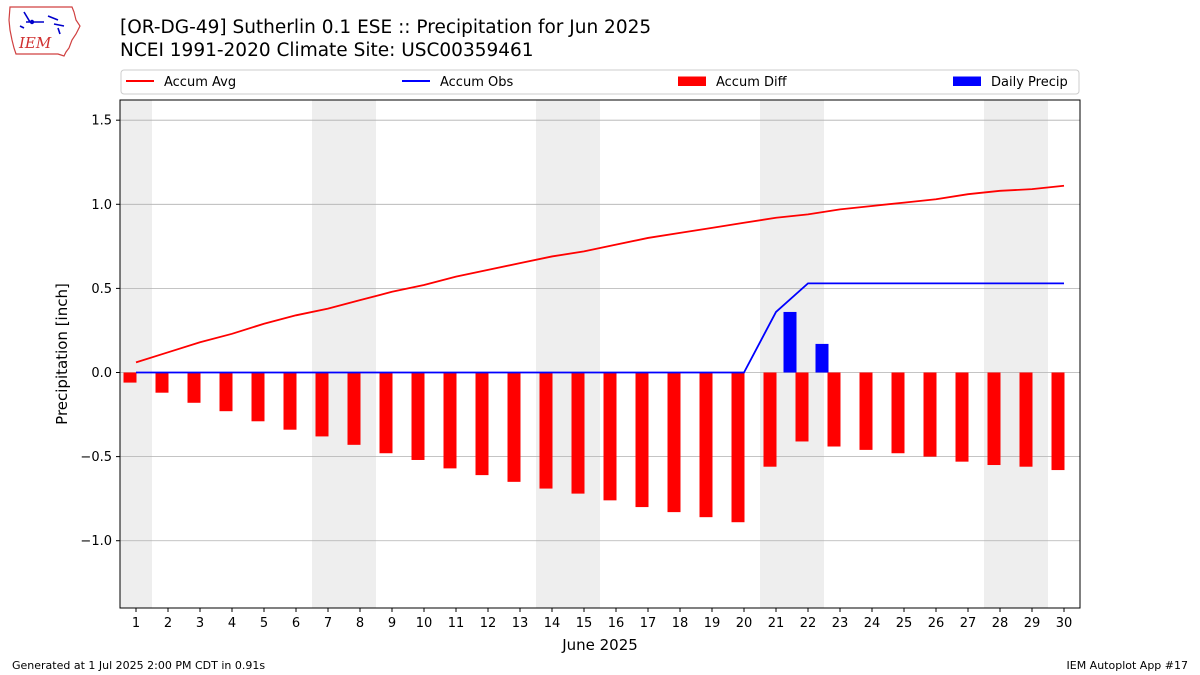  I want to click on y-tick-label: −0.5, so click(96, 457).